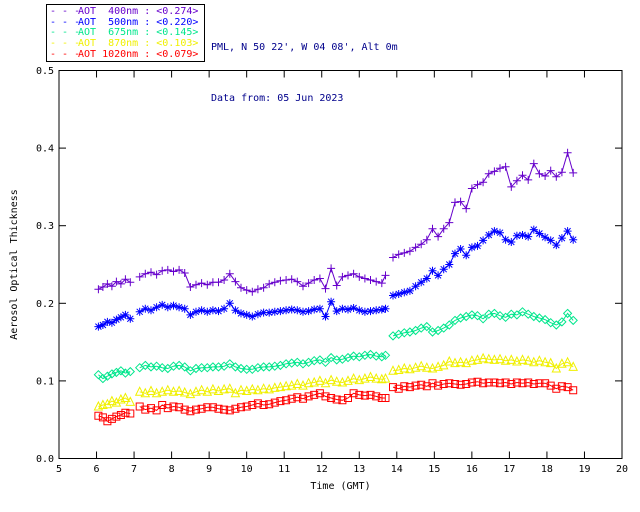 The height and width of the screenshot is (512, 640). I want to click on legend-dash-sample-870nm: - - -, so click(65, 44).